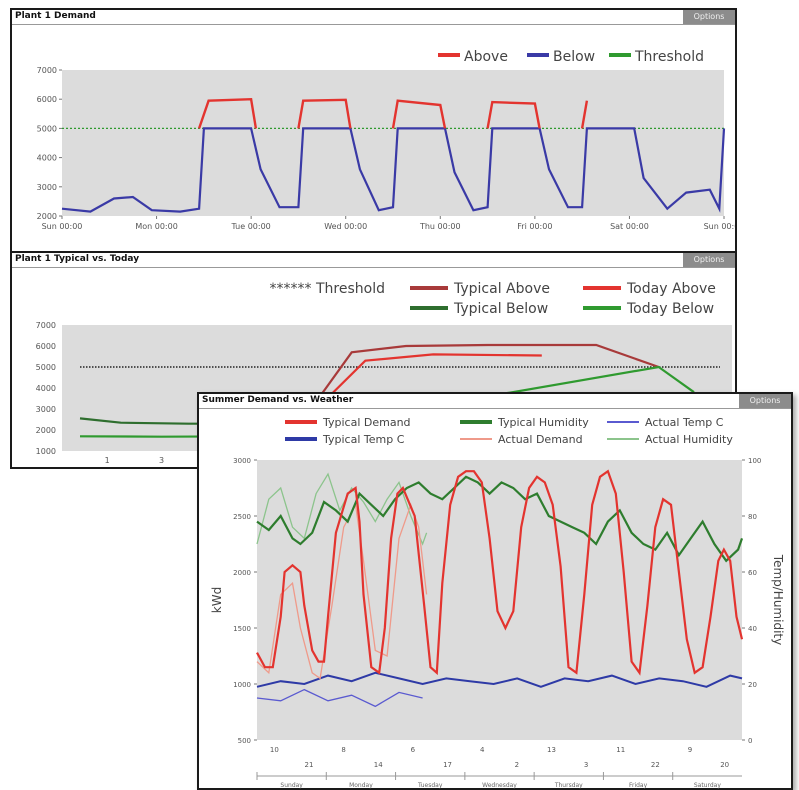  Describe the element at coordinates (499, 785) in the screenshot. I see `day-label: Wednesday` at that location.